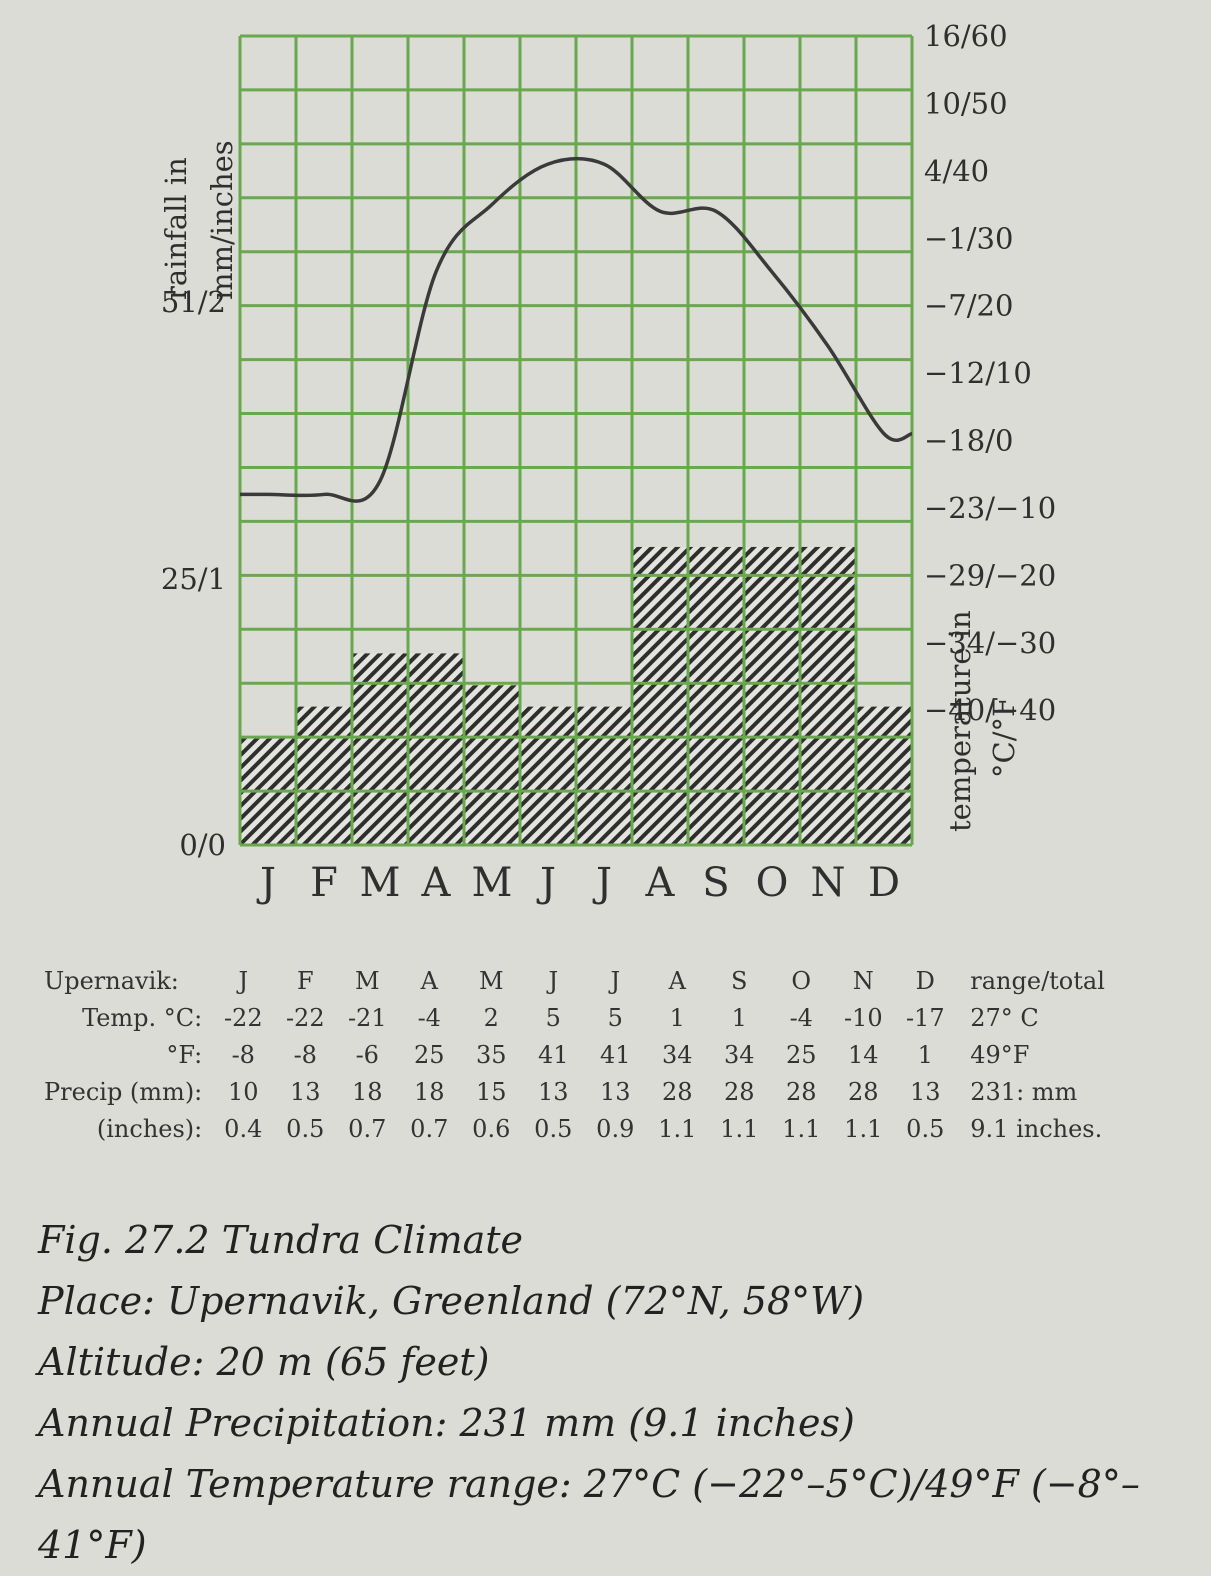 The width and height of the screenshot is (1211, 1576). I want to click on caption-precip-key: Annual Precipitation:, so click(242, 1423).